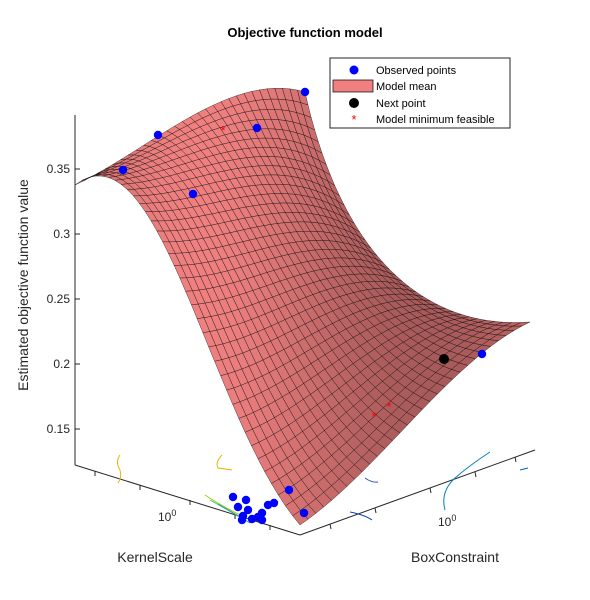 The width and height of the screenshot is (590, 600). I want to click on y-axis-line, so click(417, 492).